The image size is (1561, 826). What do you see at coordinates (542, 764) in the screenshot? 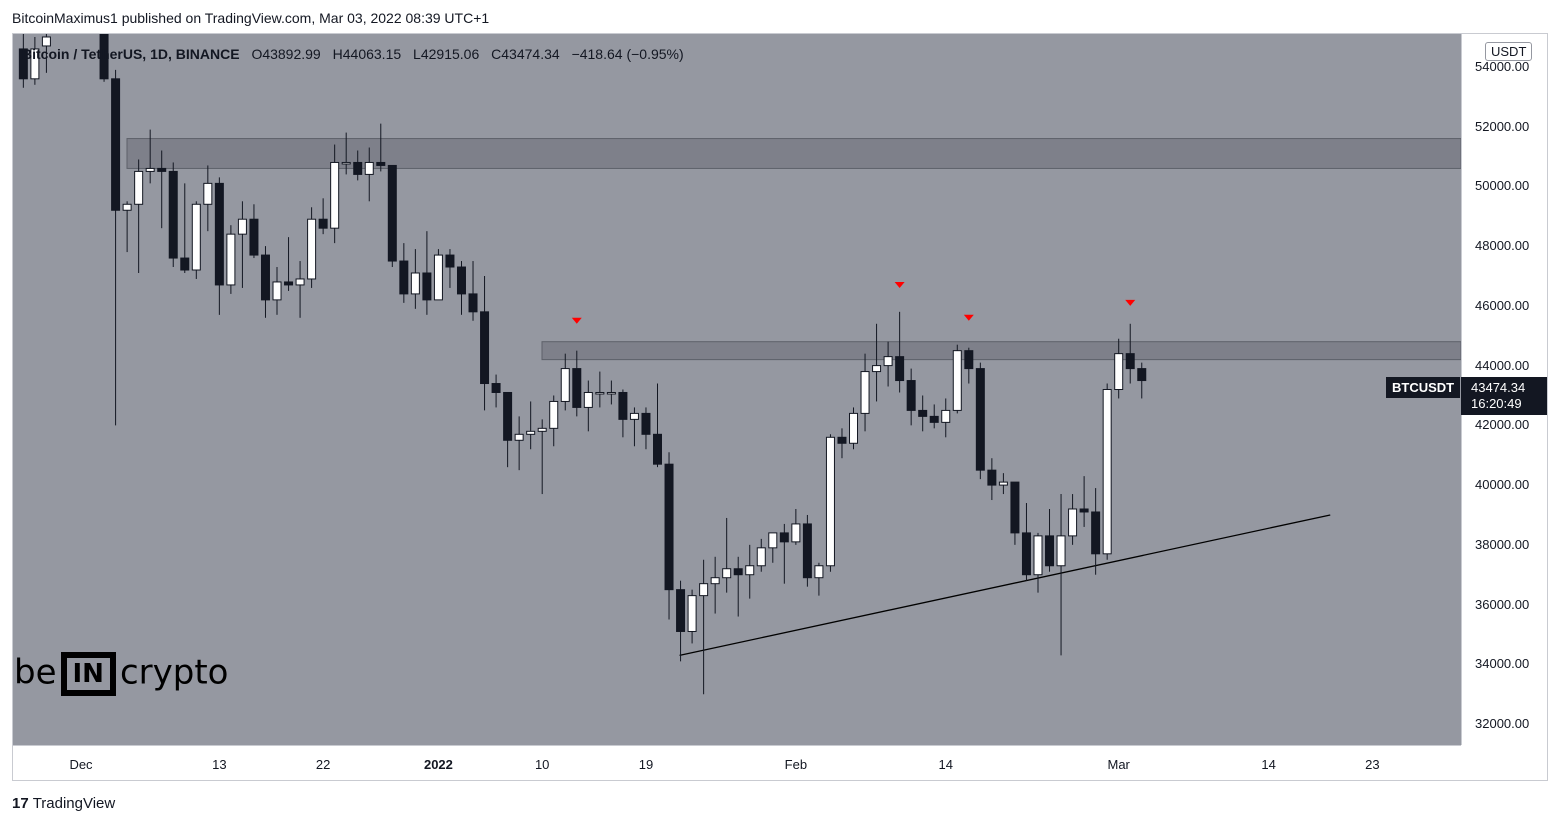
I see `time-tick-label: 10` at bounding box center [542, 764].